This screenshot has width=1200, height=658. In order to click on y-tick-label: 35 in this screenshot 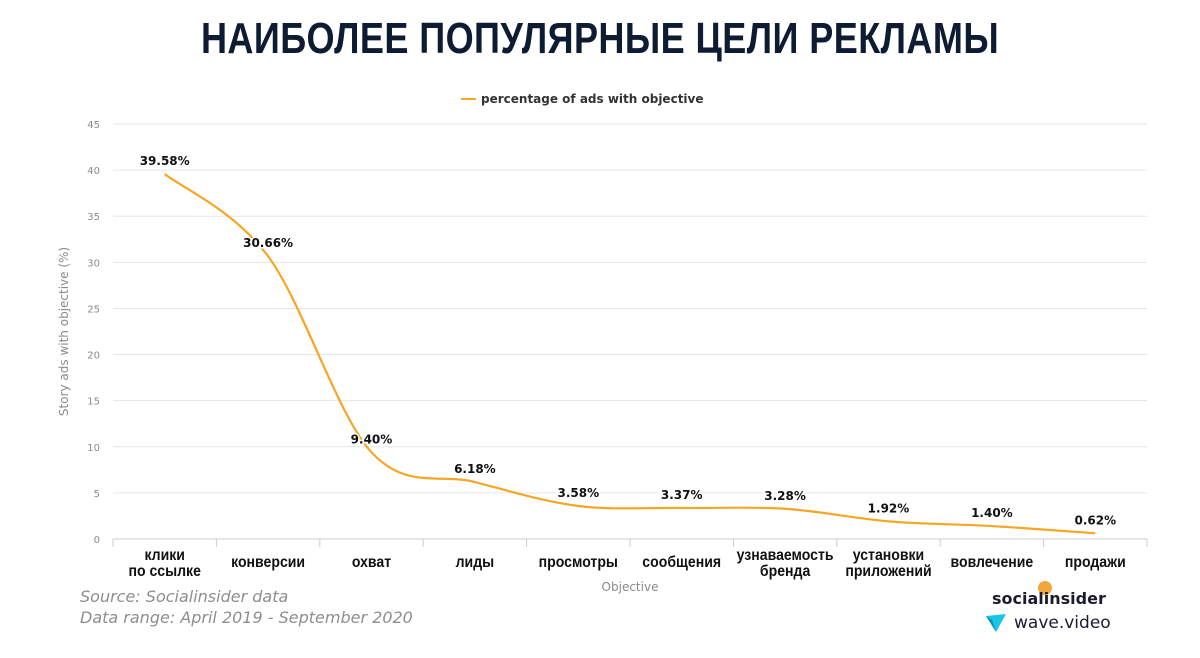, I will do `click(93, 217)`.